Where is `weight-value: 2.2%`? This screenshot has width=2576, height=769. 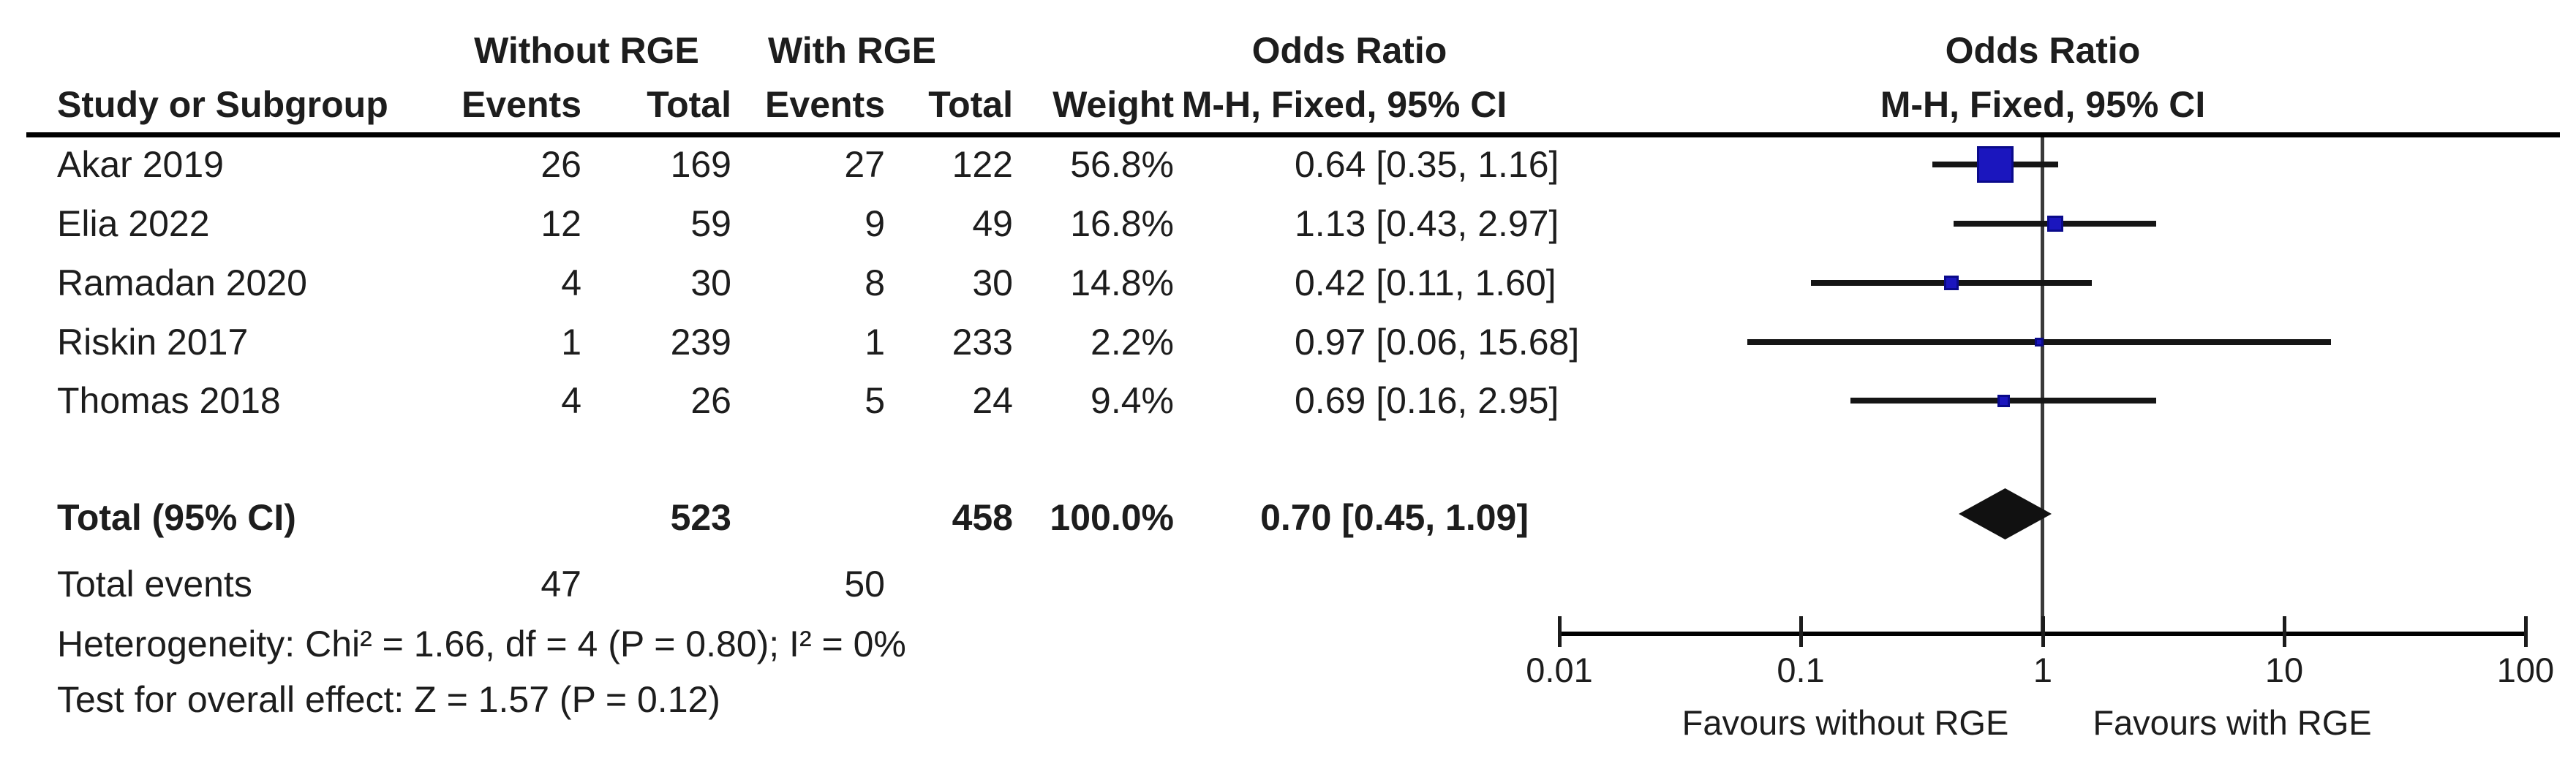 weight-value: 2.2% is located at coordinates (1132, 342).